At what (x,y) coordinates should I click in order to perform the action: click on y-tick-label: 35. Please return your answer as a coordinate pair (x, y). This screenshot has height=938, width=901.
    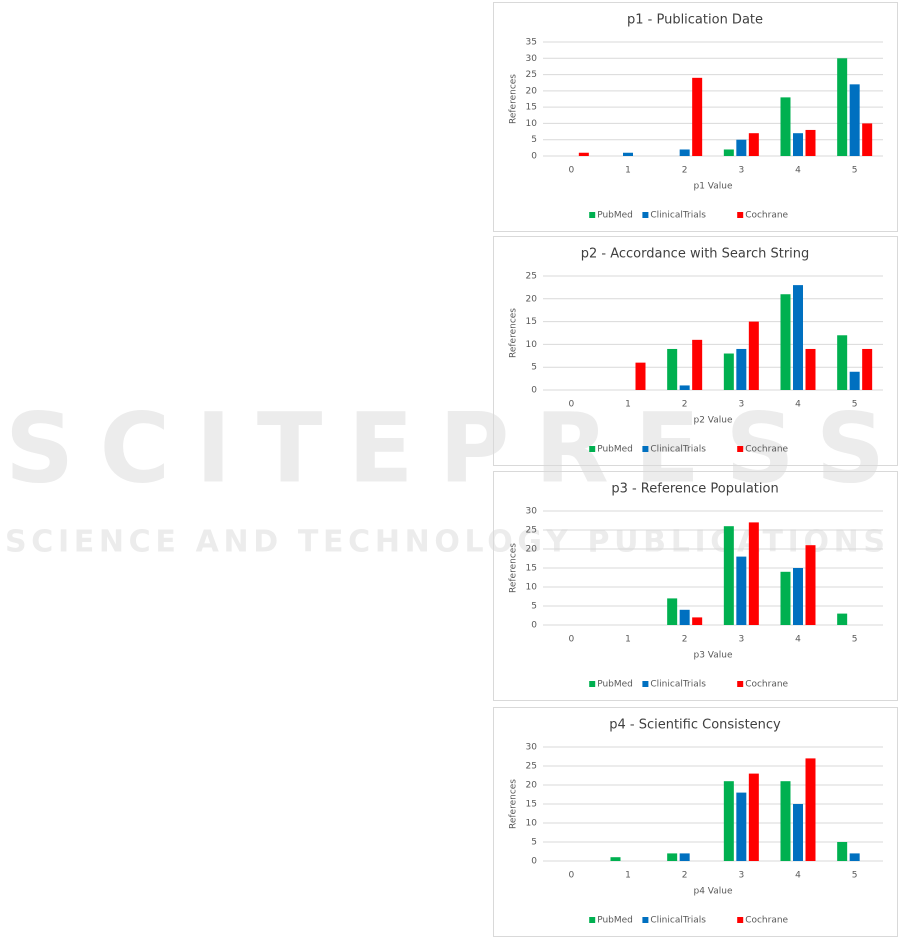
    Looking at the image, I should click on (531, 43).